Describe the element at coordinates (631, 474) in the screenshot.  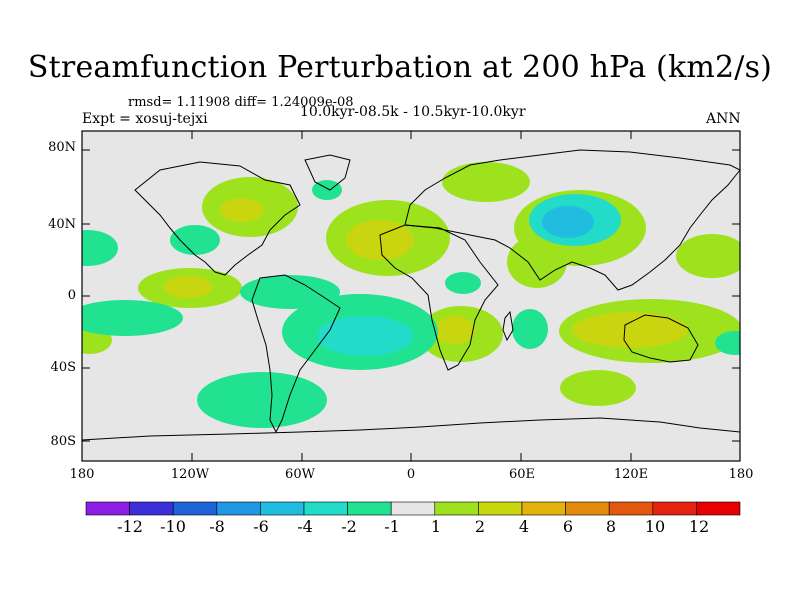
I see `lon-label-120e: 120E` at that location.